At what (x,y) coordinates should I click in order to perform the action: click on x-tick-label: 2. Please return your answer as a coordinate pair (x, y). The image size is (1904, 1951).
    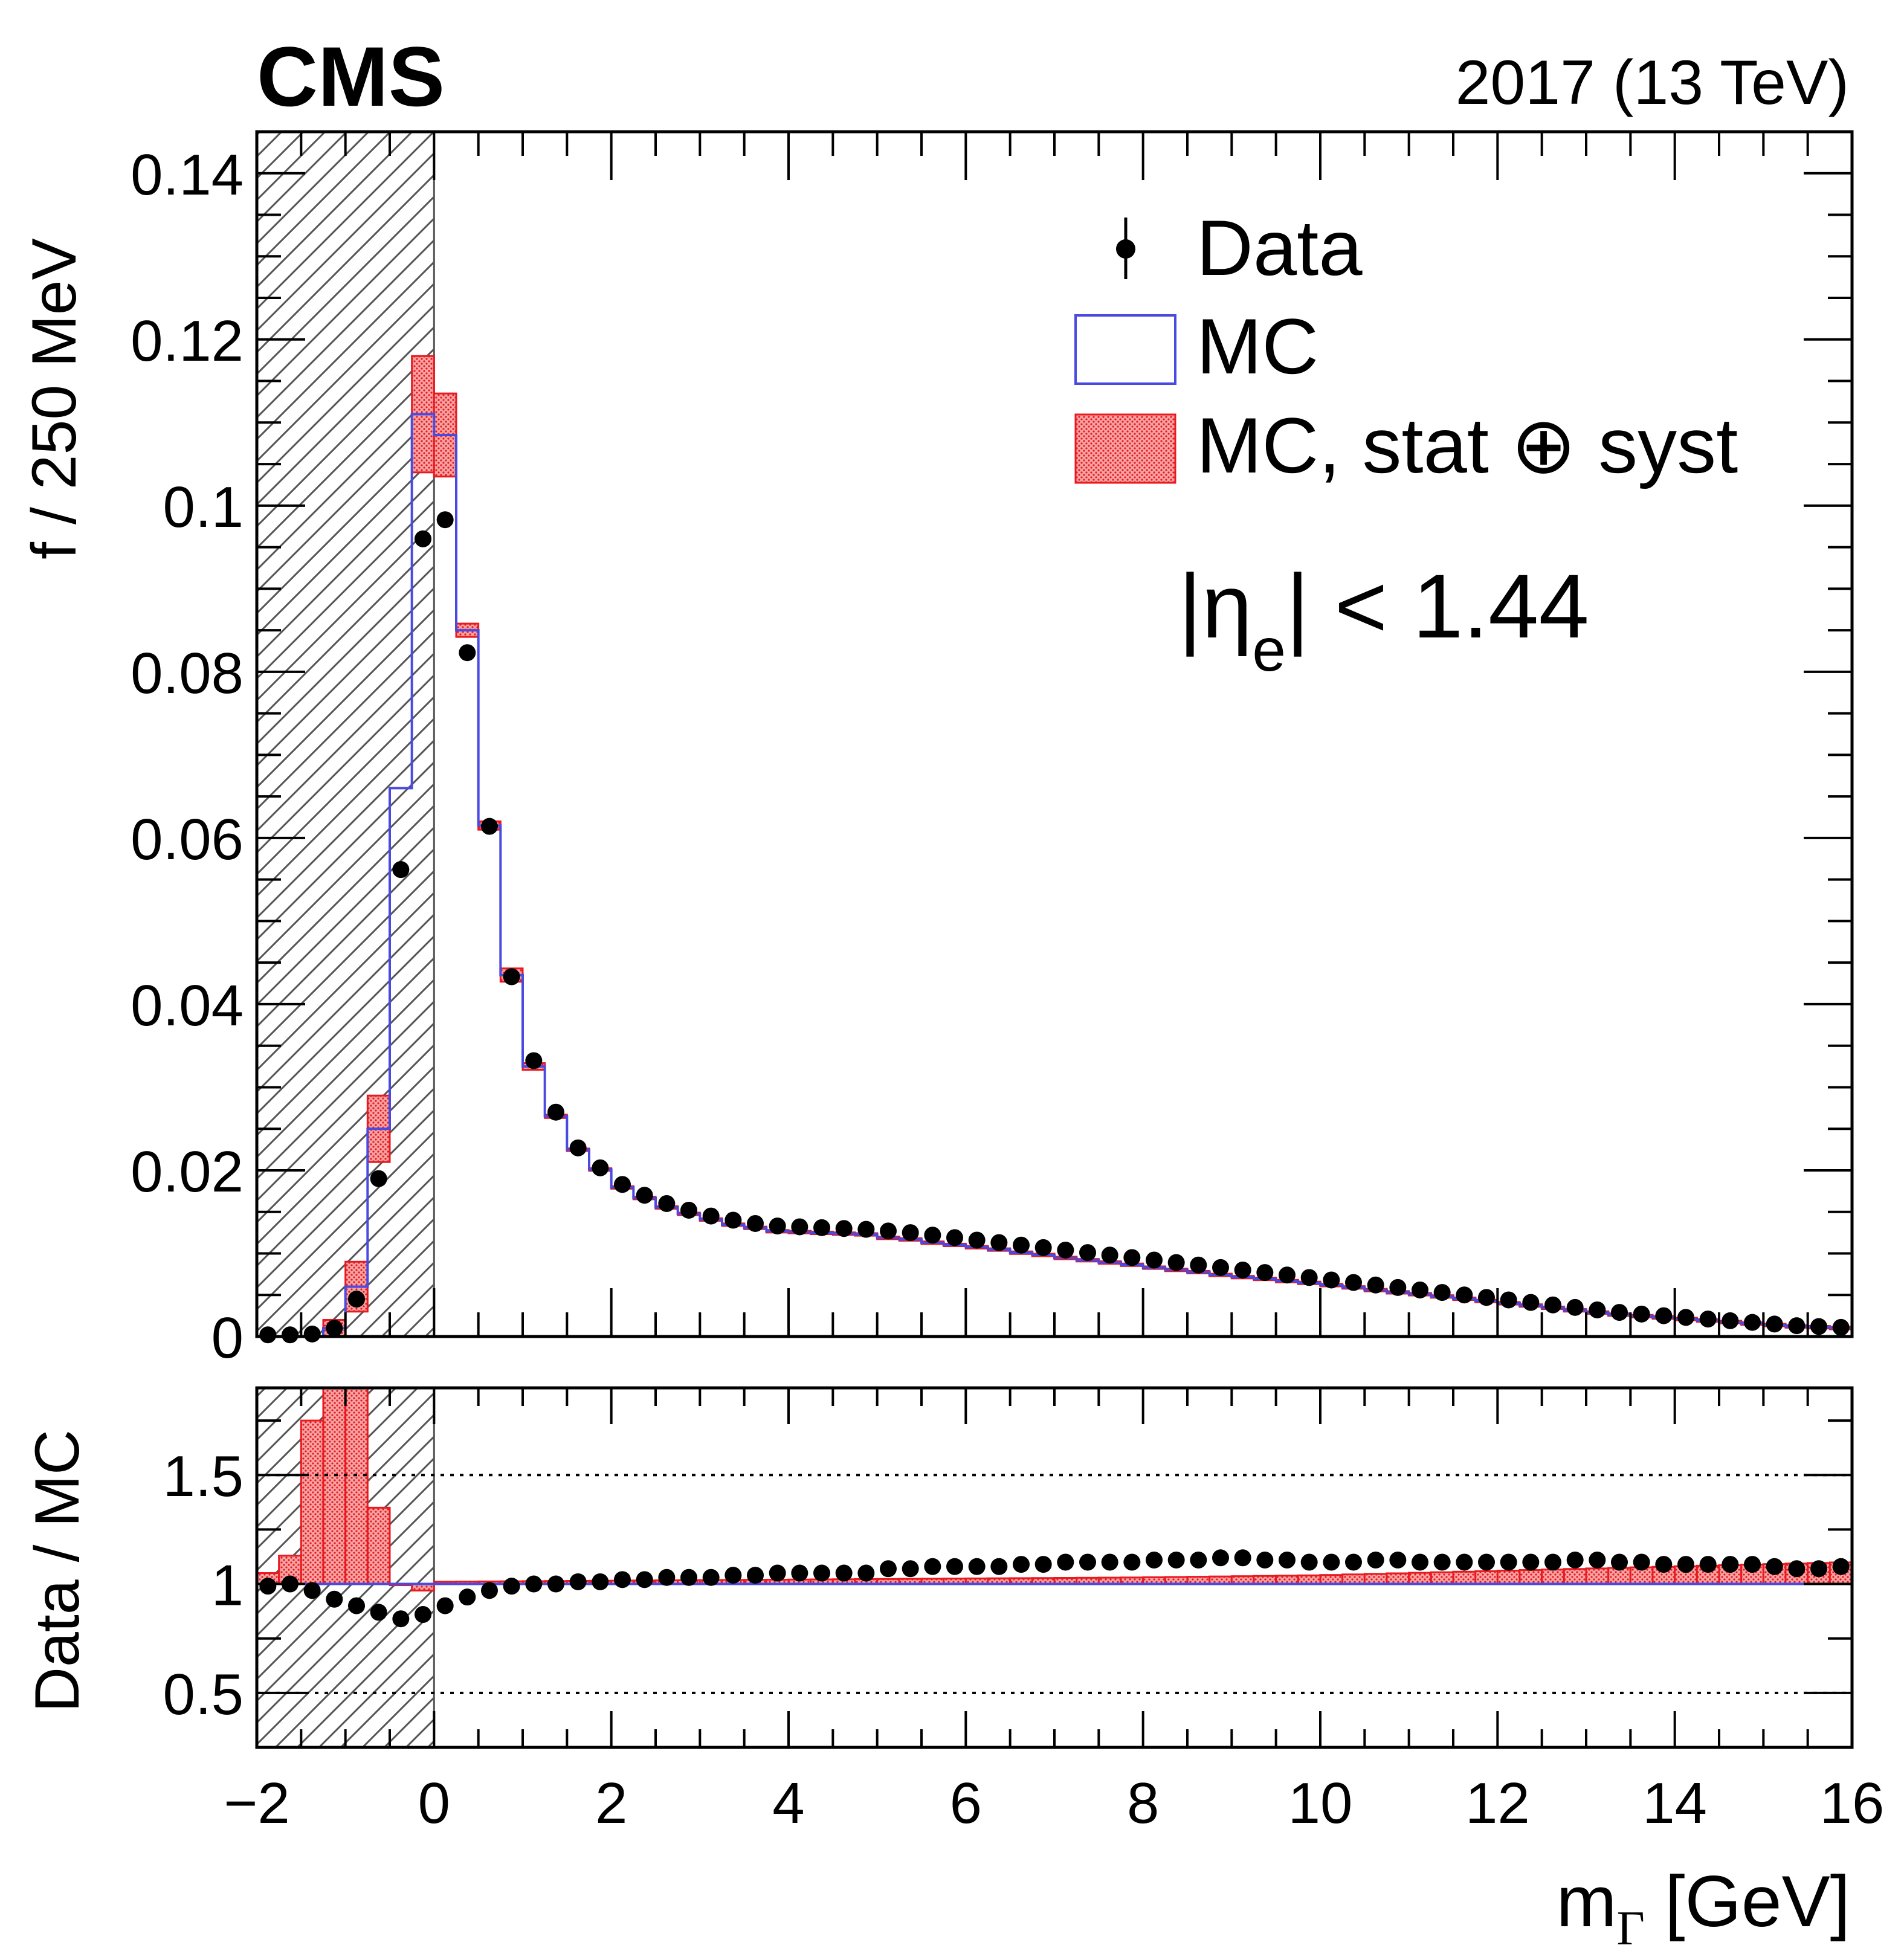
    Looking at the image, I should click on (611, 1803).